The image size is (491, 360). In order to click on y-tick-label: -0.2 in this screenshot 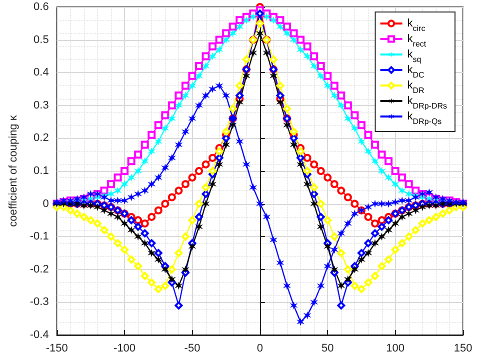, I will do `click(39, 269)`.